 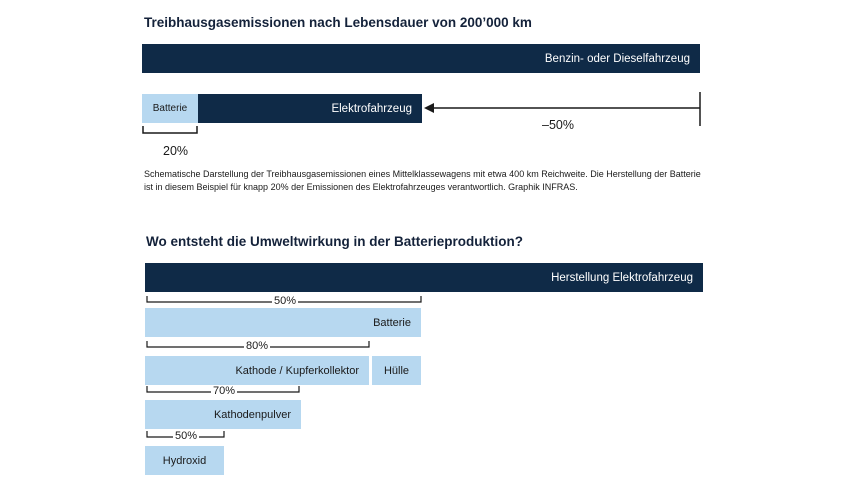 What do you see at coordinates (224, 391) in the screenshot?
I see `pct-level-3: 70%` at bounding box center [224, 391].